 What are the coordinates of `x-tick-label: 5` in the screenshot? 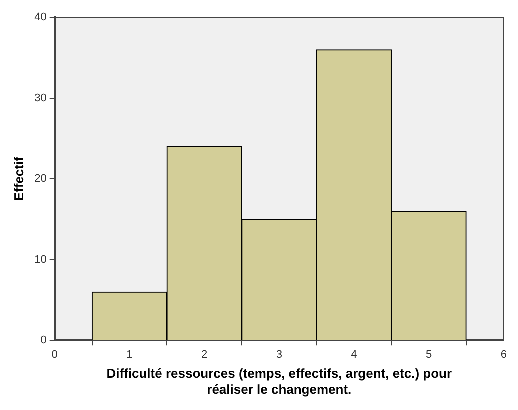 It's located at (429, 355).